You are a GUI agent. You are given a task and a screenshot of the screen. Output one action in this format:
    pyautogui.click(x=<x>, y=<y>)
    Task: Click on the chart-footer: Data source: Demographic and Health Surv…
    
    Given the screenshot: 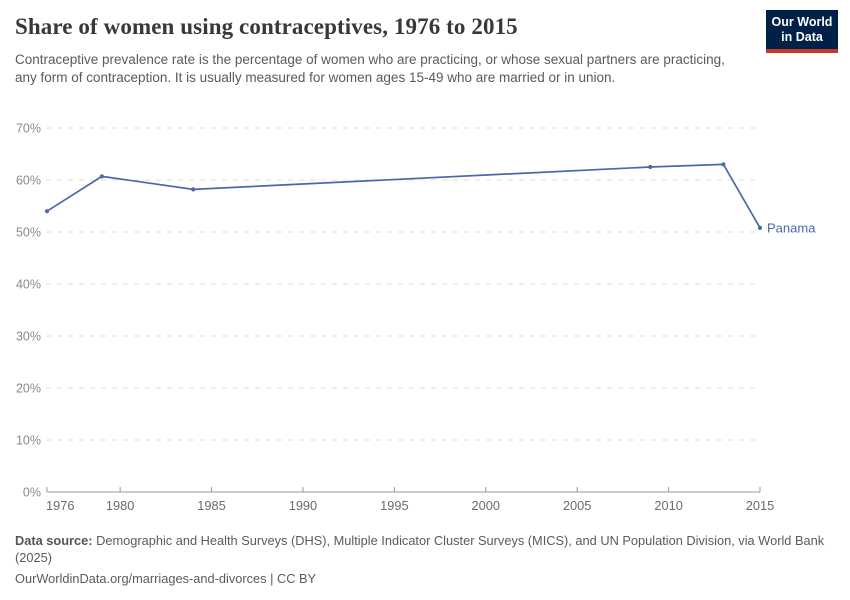 What is the action you would take?
    pyautogui.click(x=422, y=559)
    